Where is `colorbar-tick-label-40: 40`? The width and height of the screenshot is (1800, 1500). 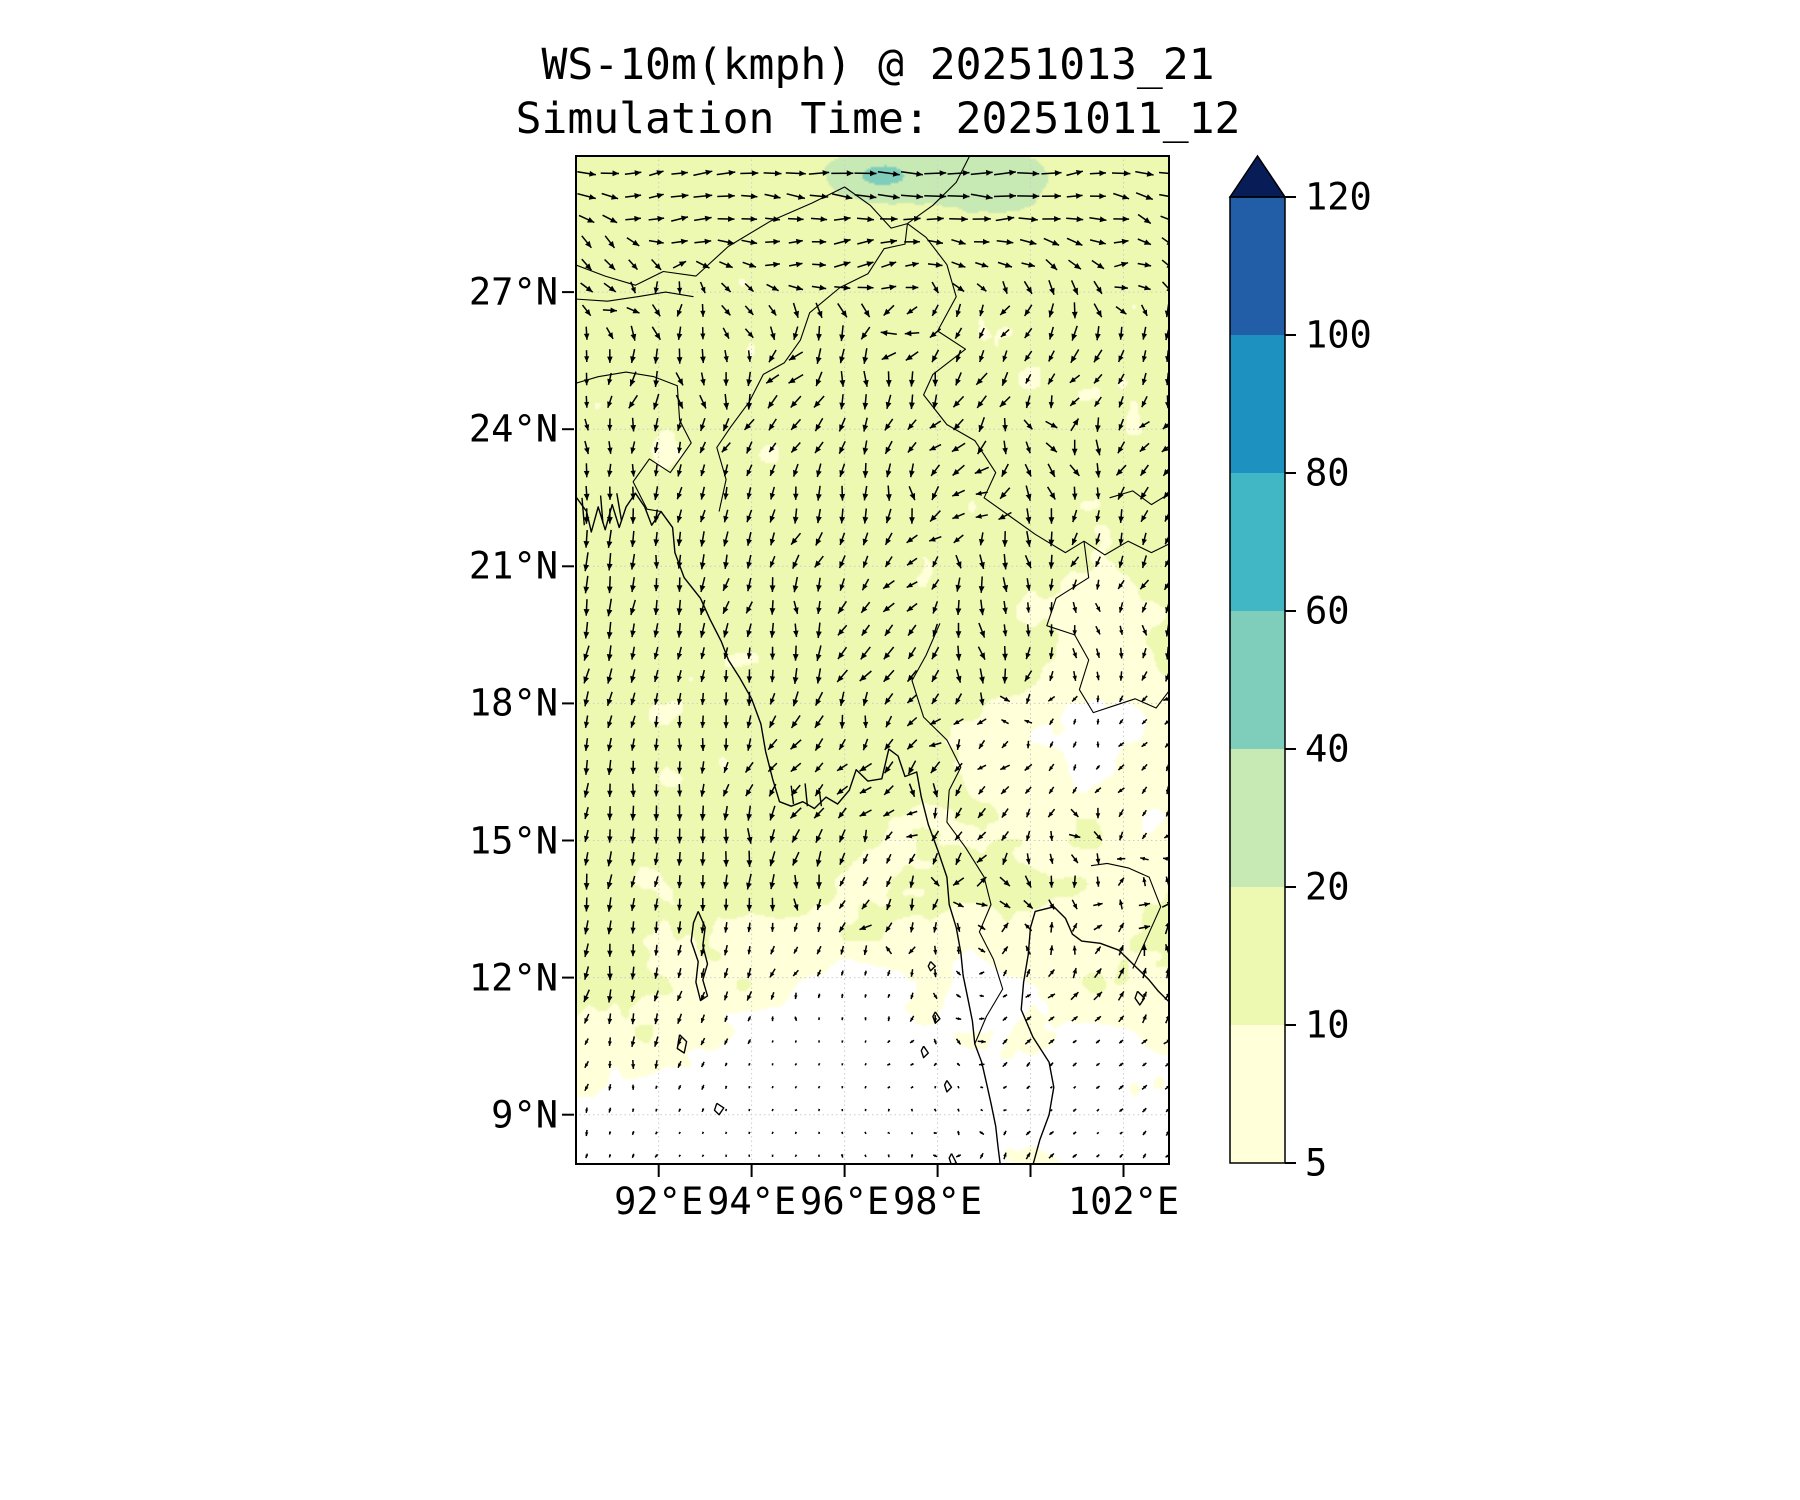
colorbar-tick-label-40: 40 is located at coordinates (1327, 749).